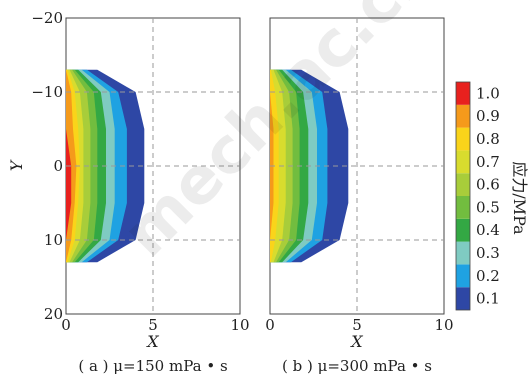 This screenshot has height=381, width=529. I want to click on panel-a-ylabel: Y, so click(16, 165).